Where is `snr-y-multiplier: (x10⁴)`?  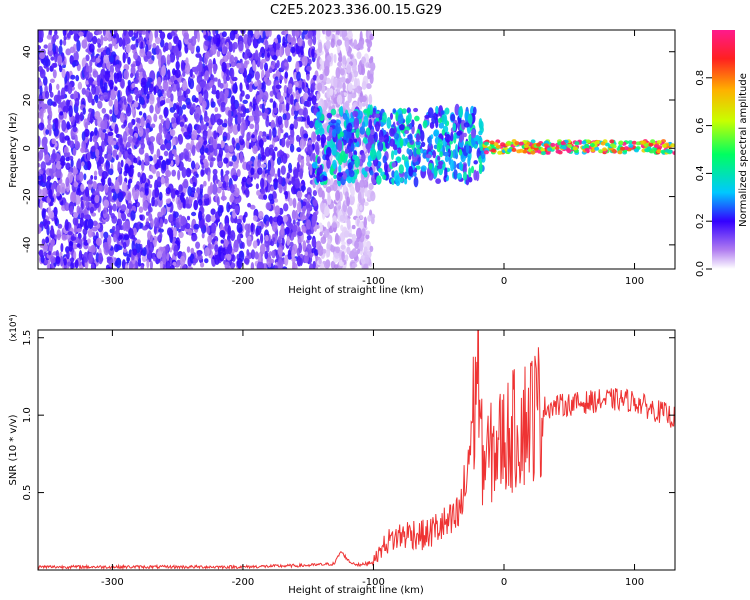 snr-y-multiplier: (x10⁴) is located at coordinates (14, 327).